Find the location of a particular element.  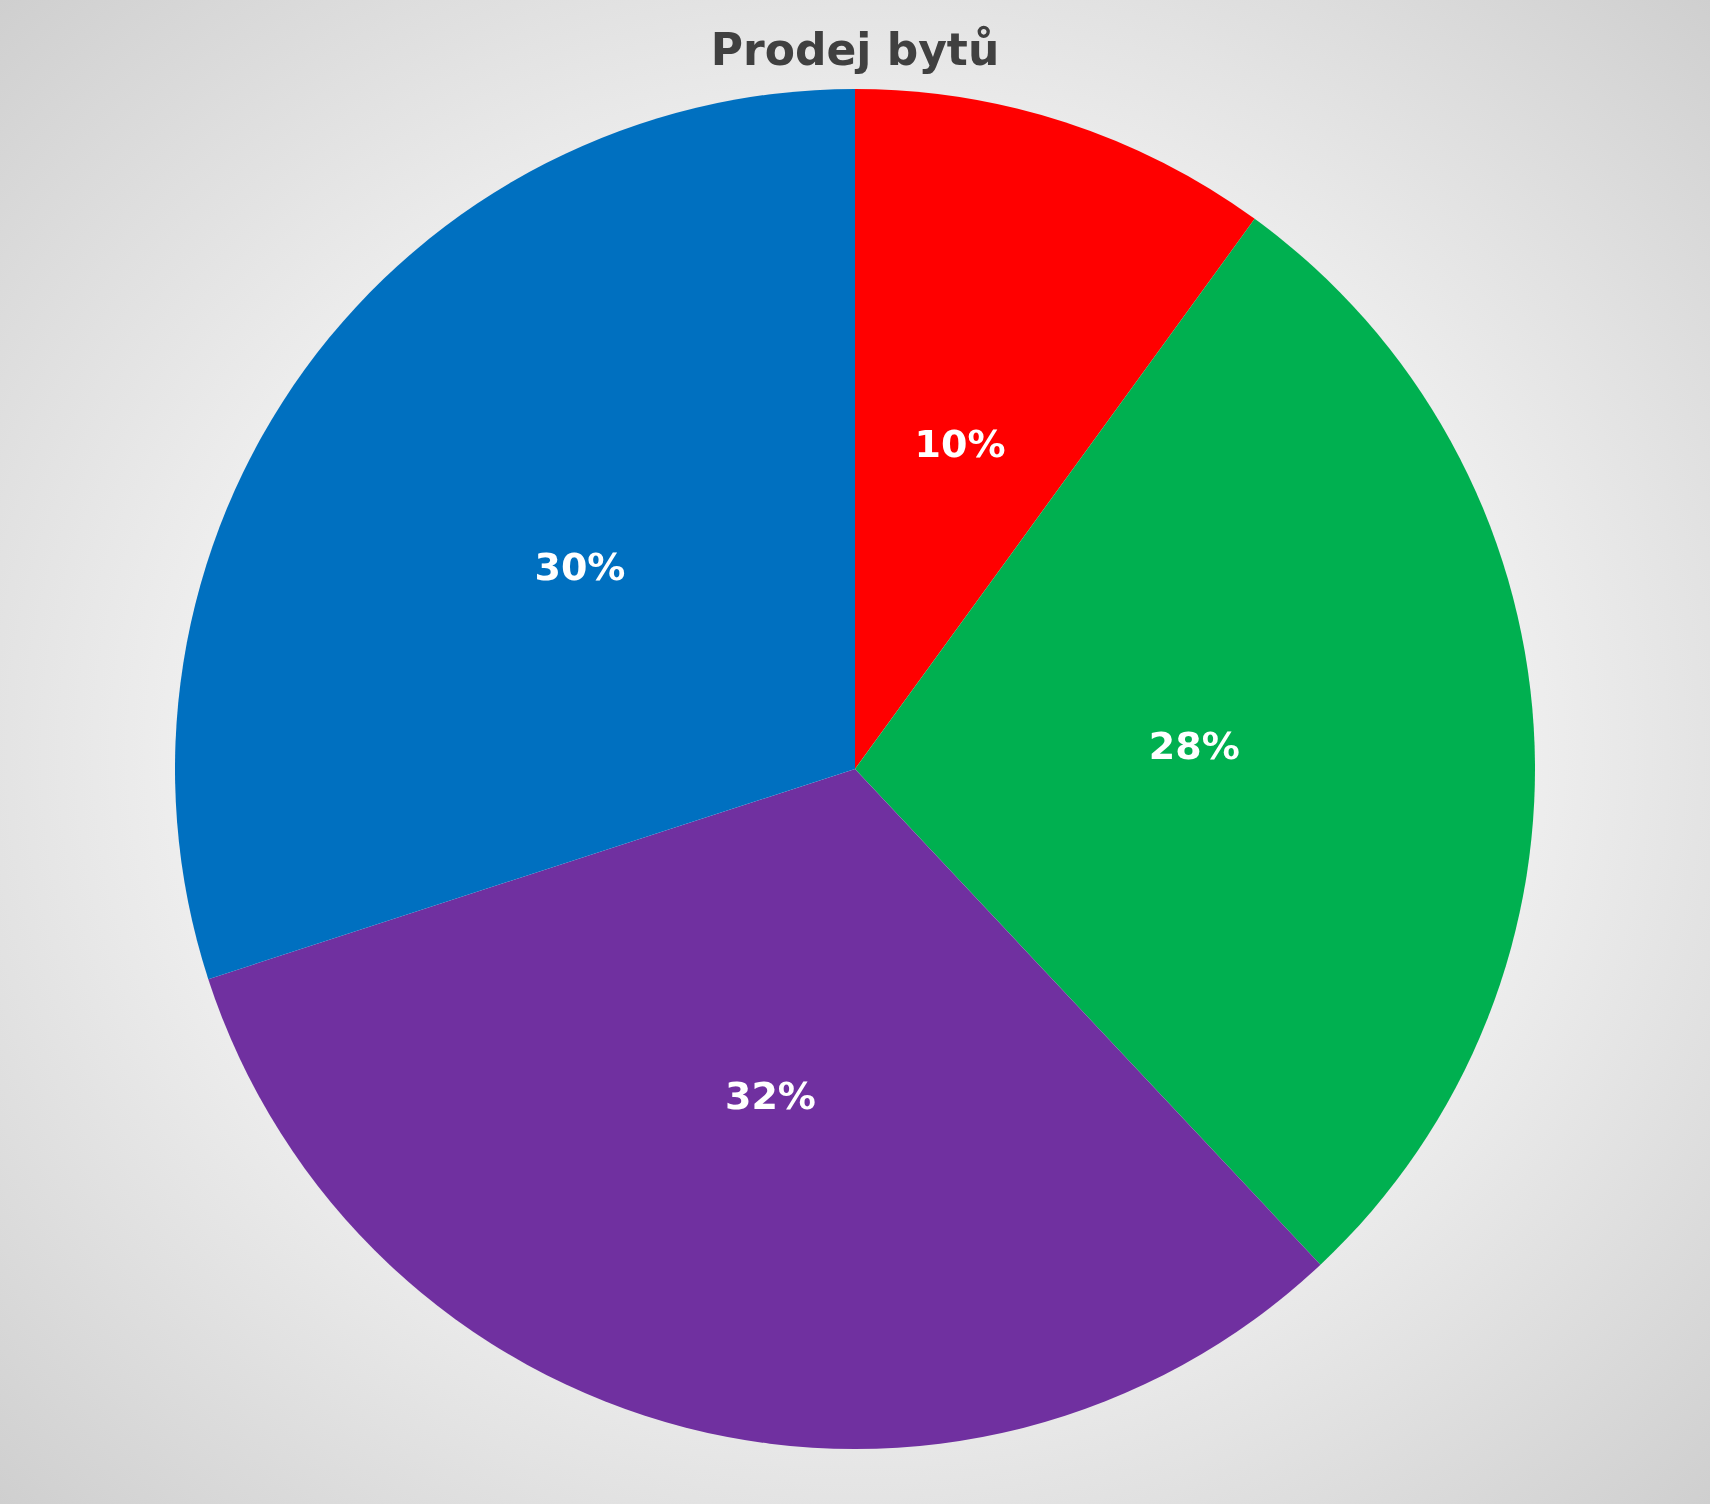

pie-slice is located at coordinates (1055, 429).